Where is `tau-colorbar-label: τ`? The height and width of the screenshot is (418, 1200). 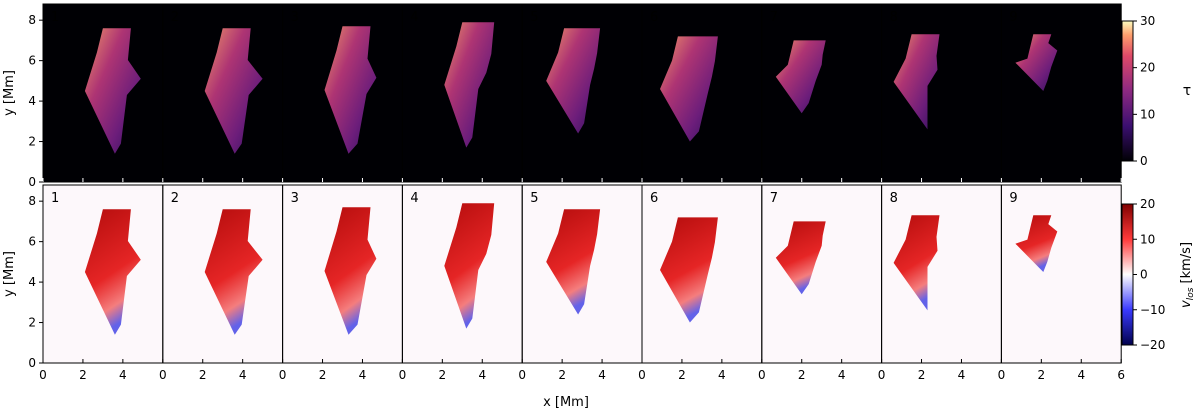
tau-colorbar-label: τ is located at coordinates (1187, 91).